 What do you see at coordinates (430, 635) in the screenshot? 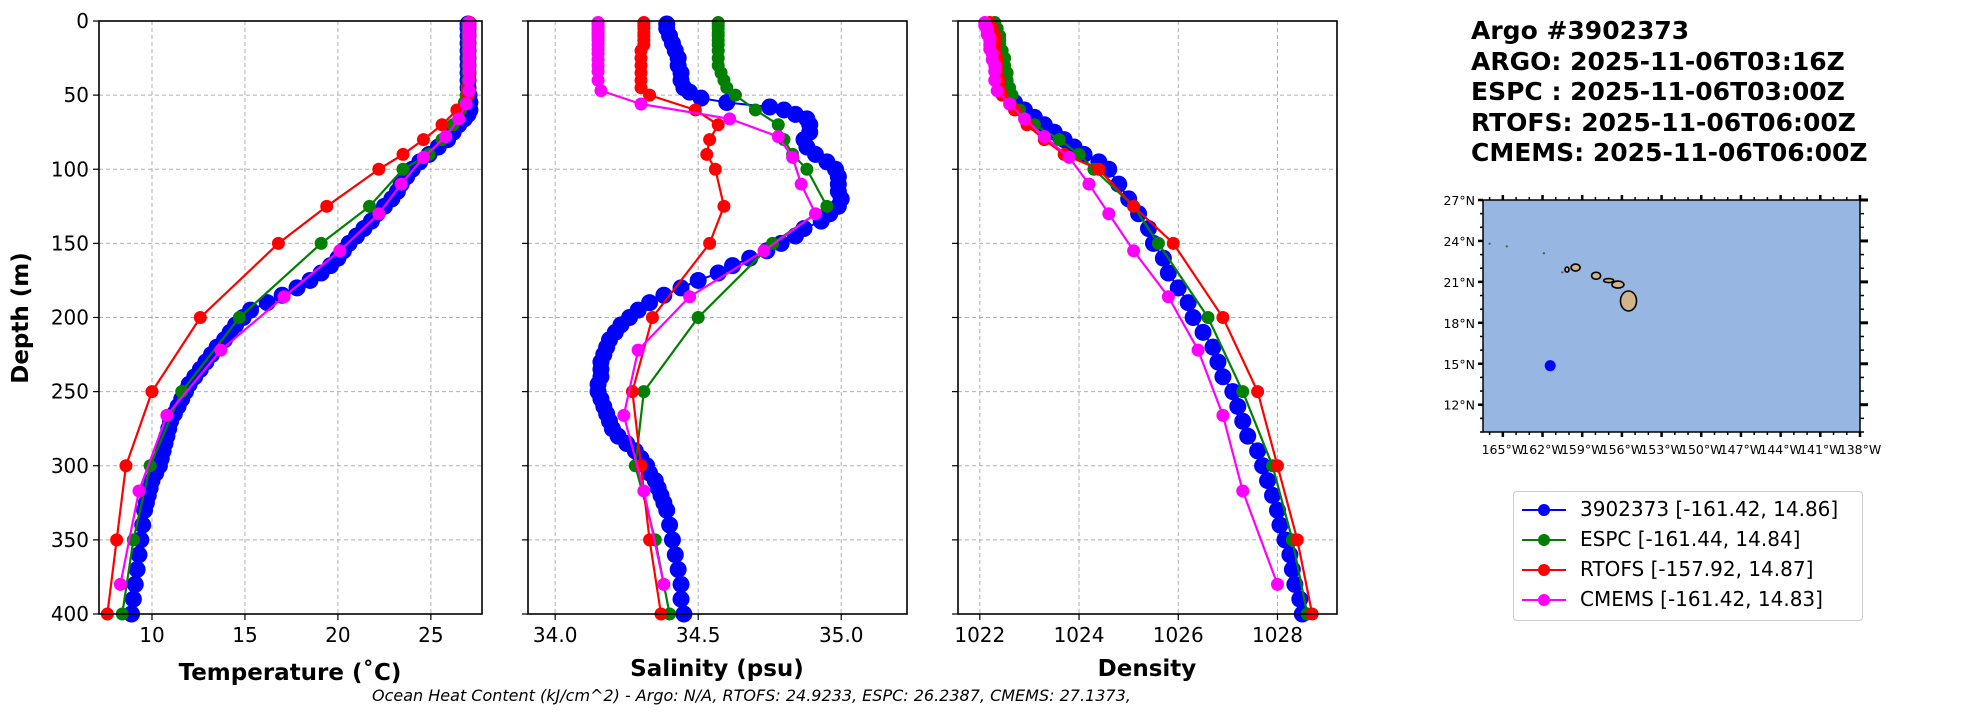
I see `x-tick-label: 25` at bounding box center [430, 635].